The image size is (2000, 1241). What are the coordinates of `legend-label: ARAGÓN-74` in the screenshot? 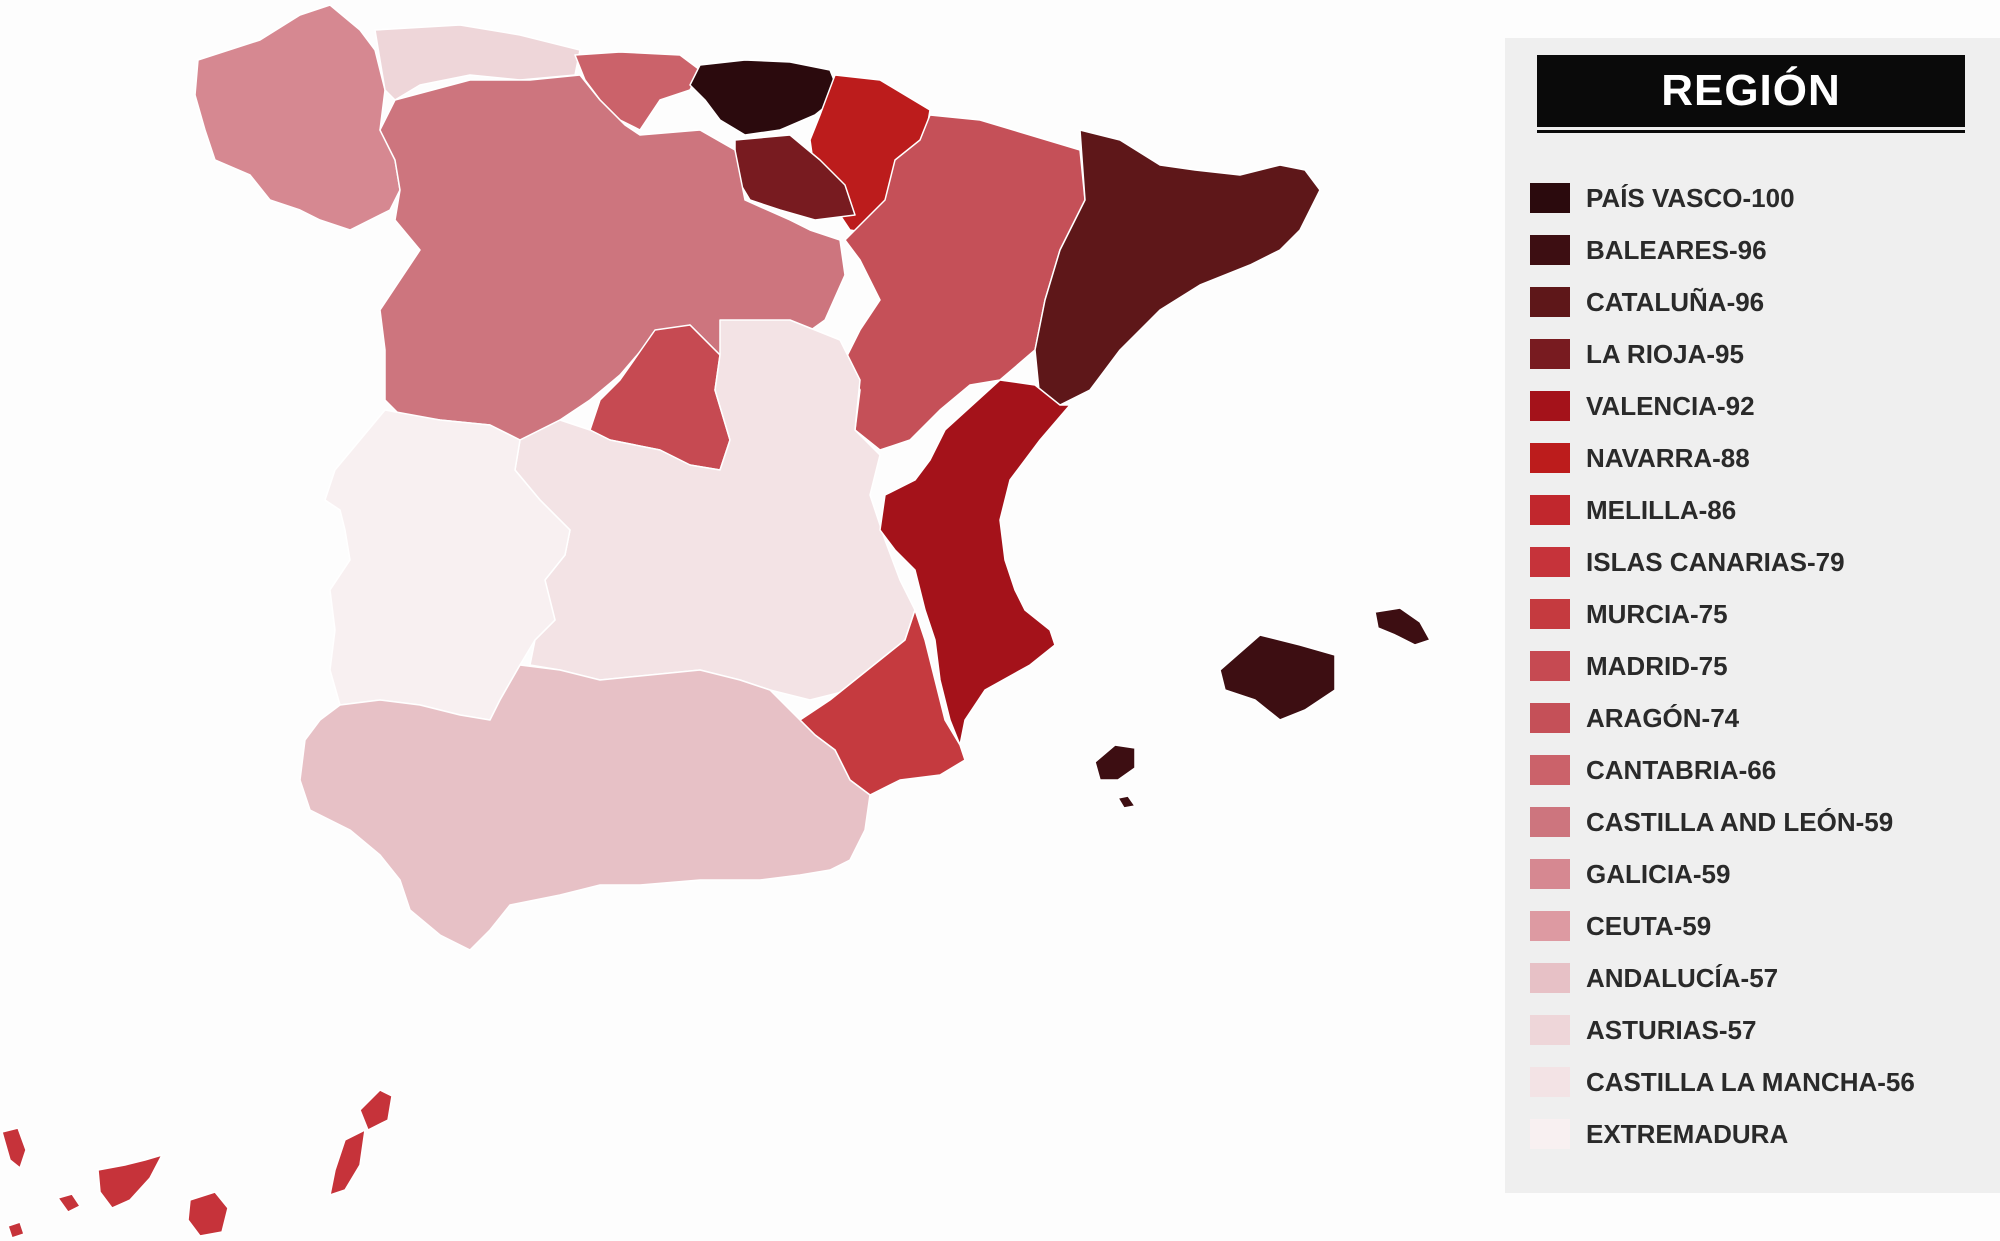 It's located at (1663, 717).